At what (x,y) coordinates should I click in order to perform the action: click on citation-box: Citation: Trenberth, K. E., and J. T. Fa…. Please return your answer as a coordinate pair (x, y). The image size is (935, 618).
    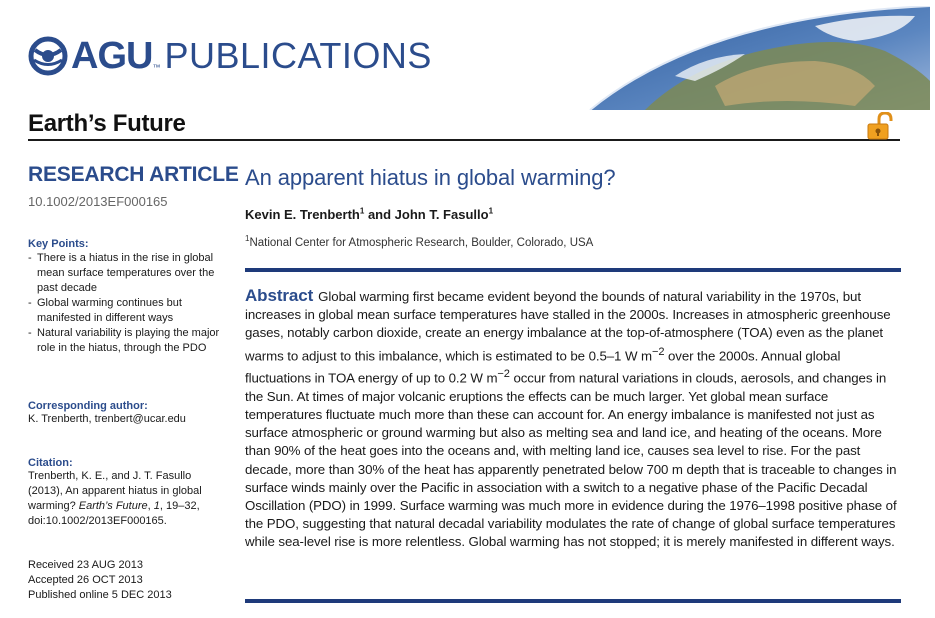
    Looking at the image, I should click on (128, 493).